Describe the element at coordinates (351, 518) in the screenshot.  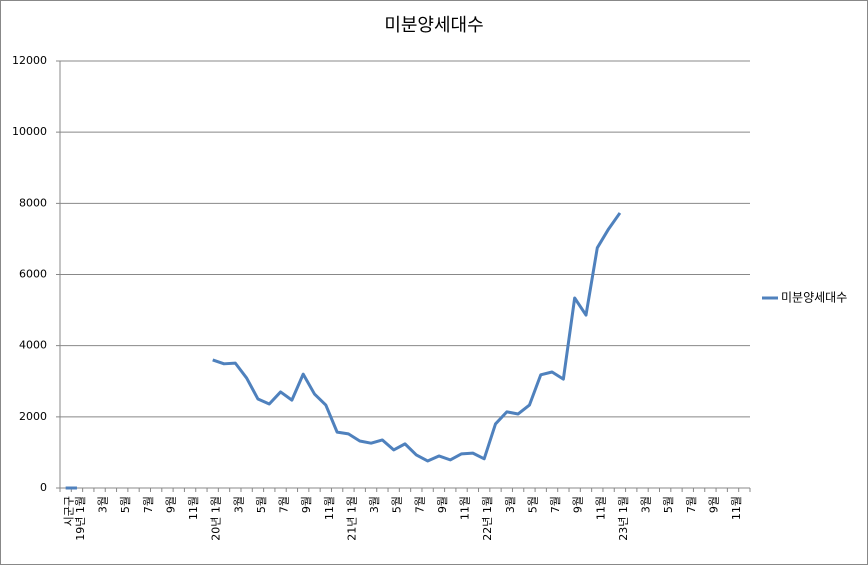
I see `x-tick-label: 21년 1월` at that location.